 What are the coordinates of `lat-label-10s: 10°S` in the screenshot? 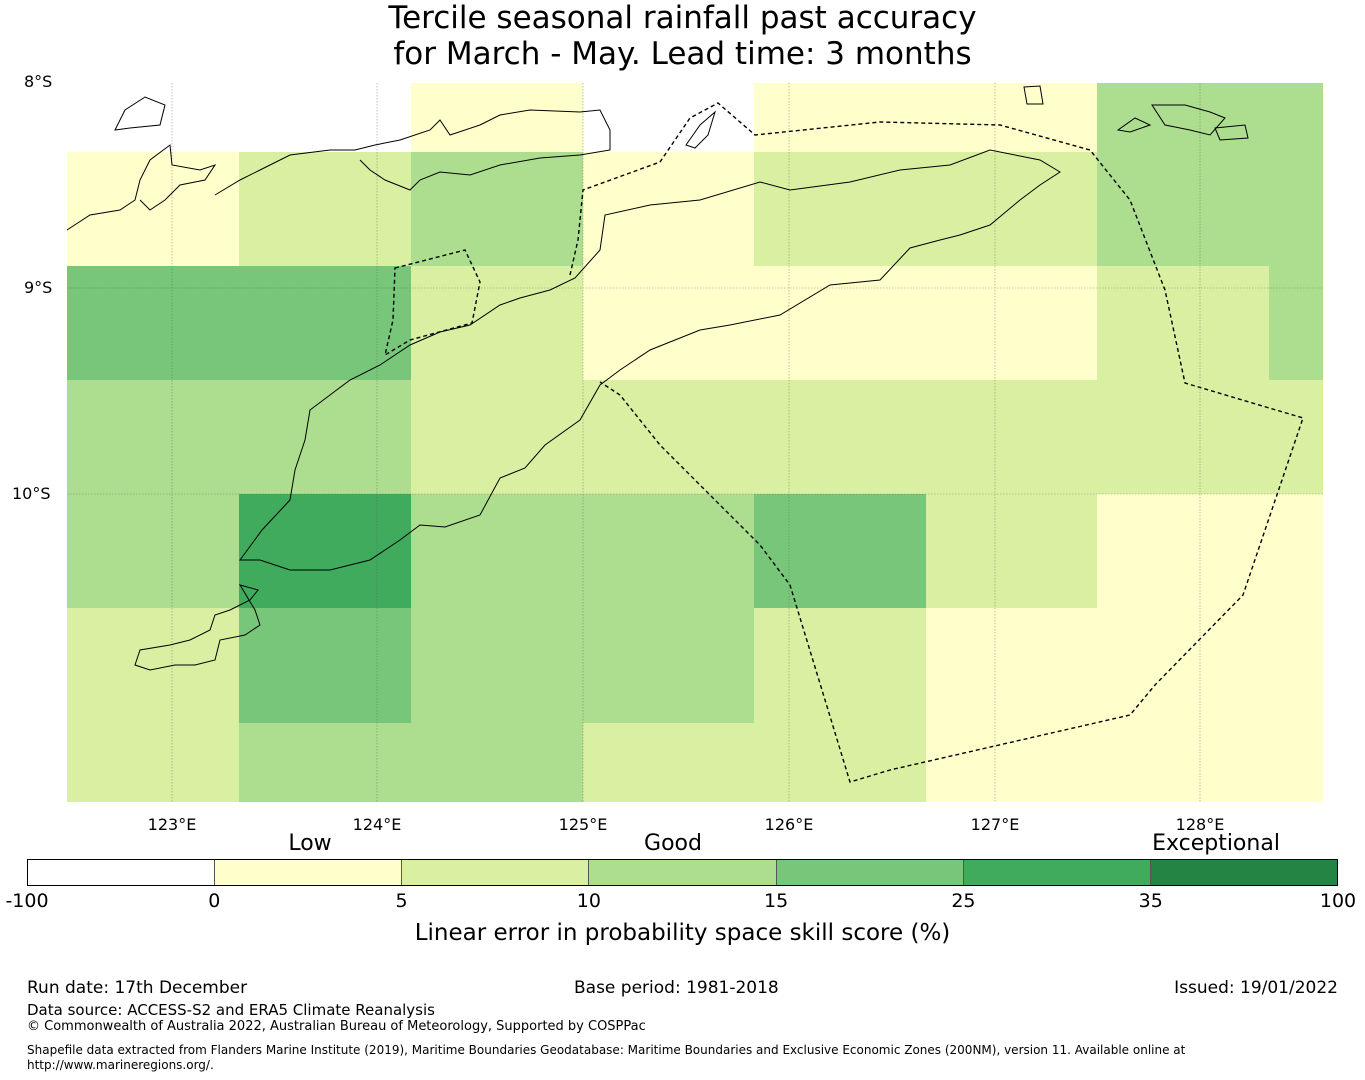 It's located at (31, 493).